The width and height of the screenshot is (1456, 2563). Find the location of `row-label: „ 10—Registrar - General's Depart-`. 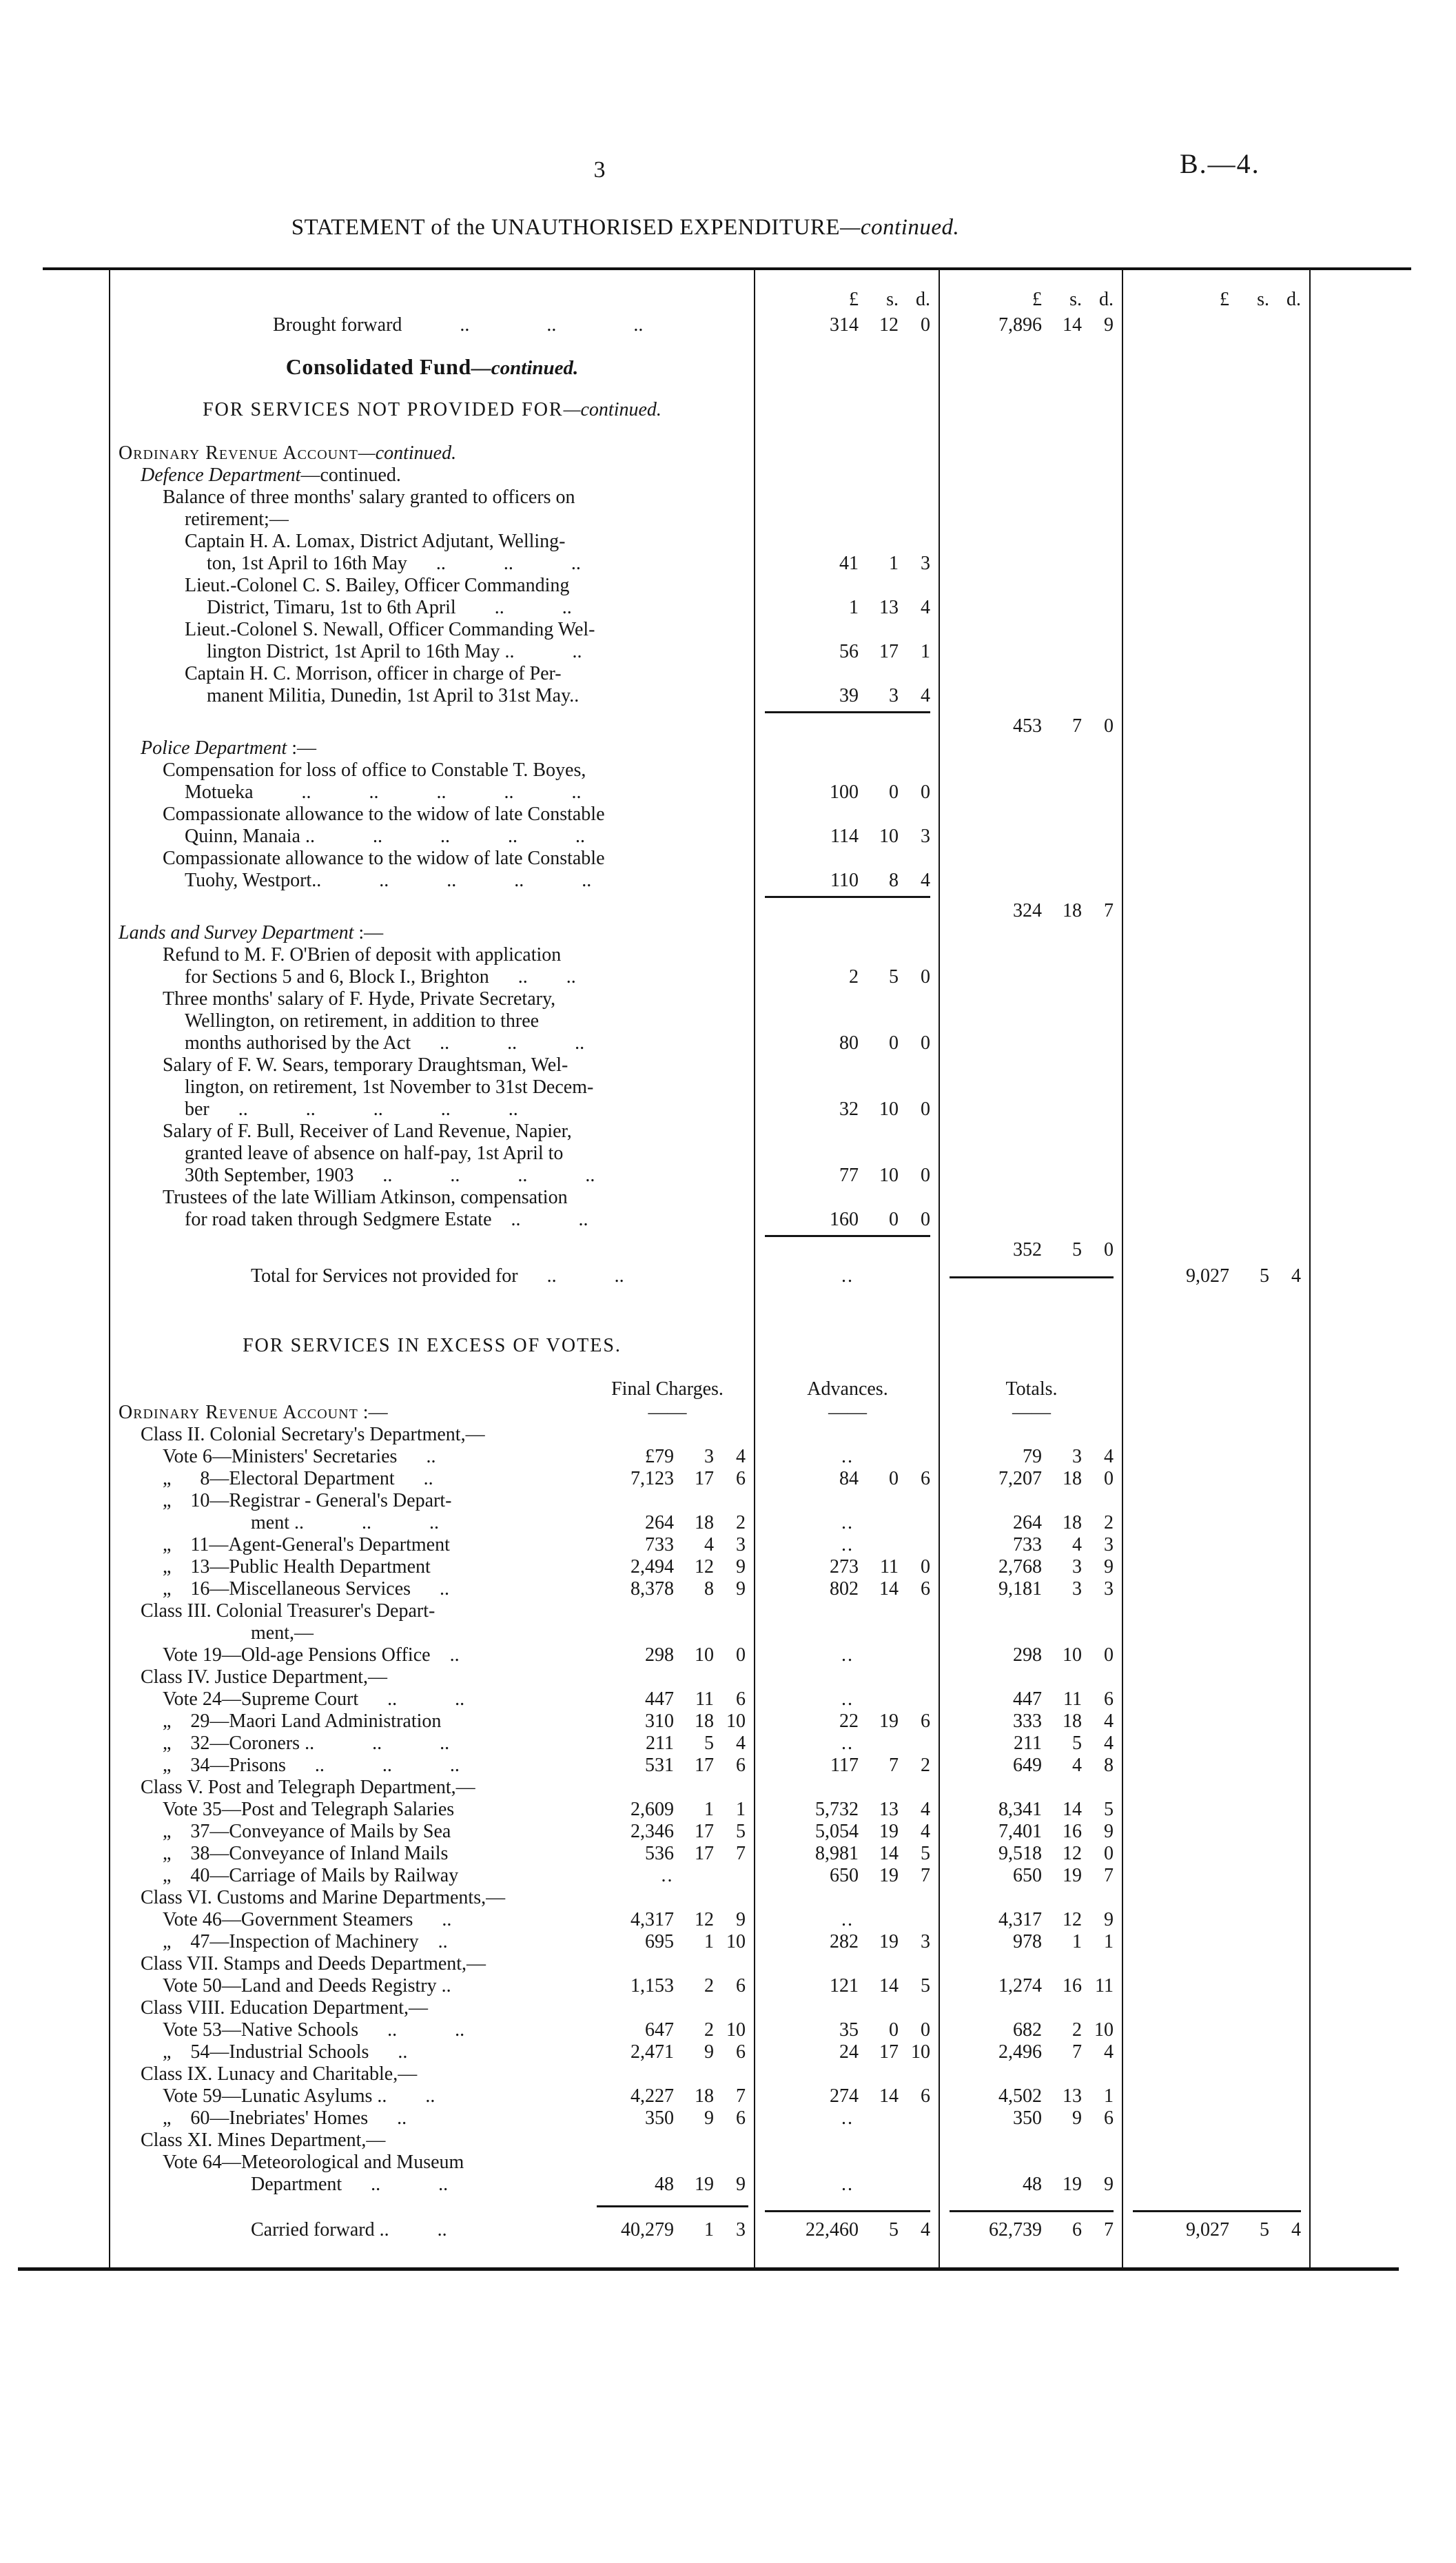

row-label: „ 10—Registrar - General's Depart- is located at coordinates (307, 1501).